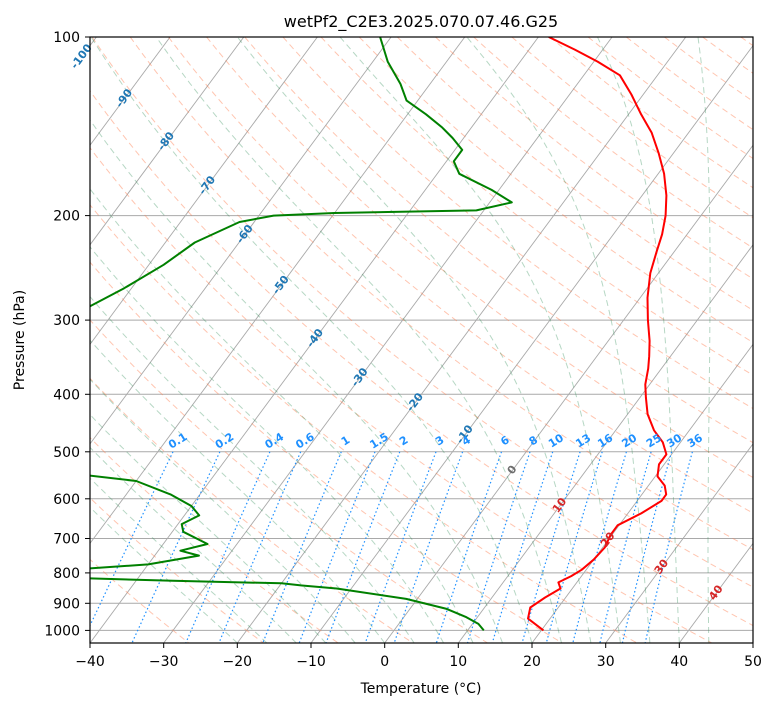 This screenshot has height=708, width=775. I want to click on dry-adiabat--30, so click(140, 600).